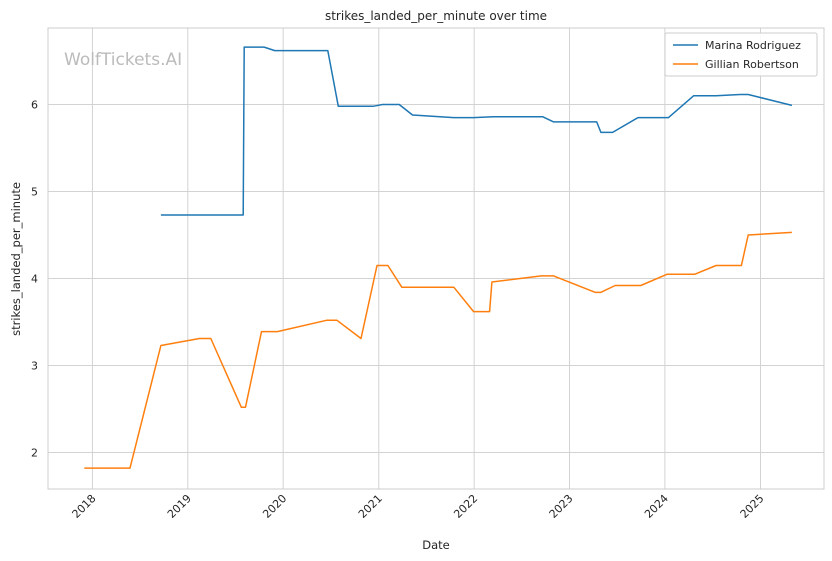 The height and width of the screenshot is (561, 832). I want to click on x-tick-label: 2025, so click(752, 506).